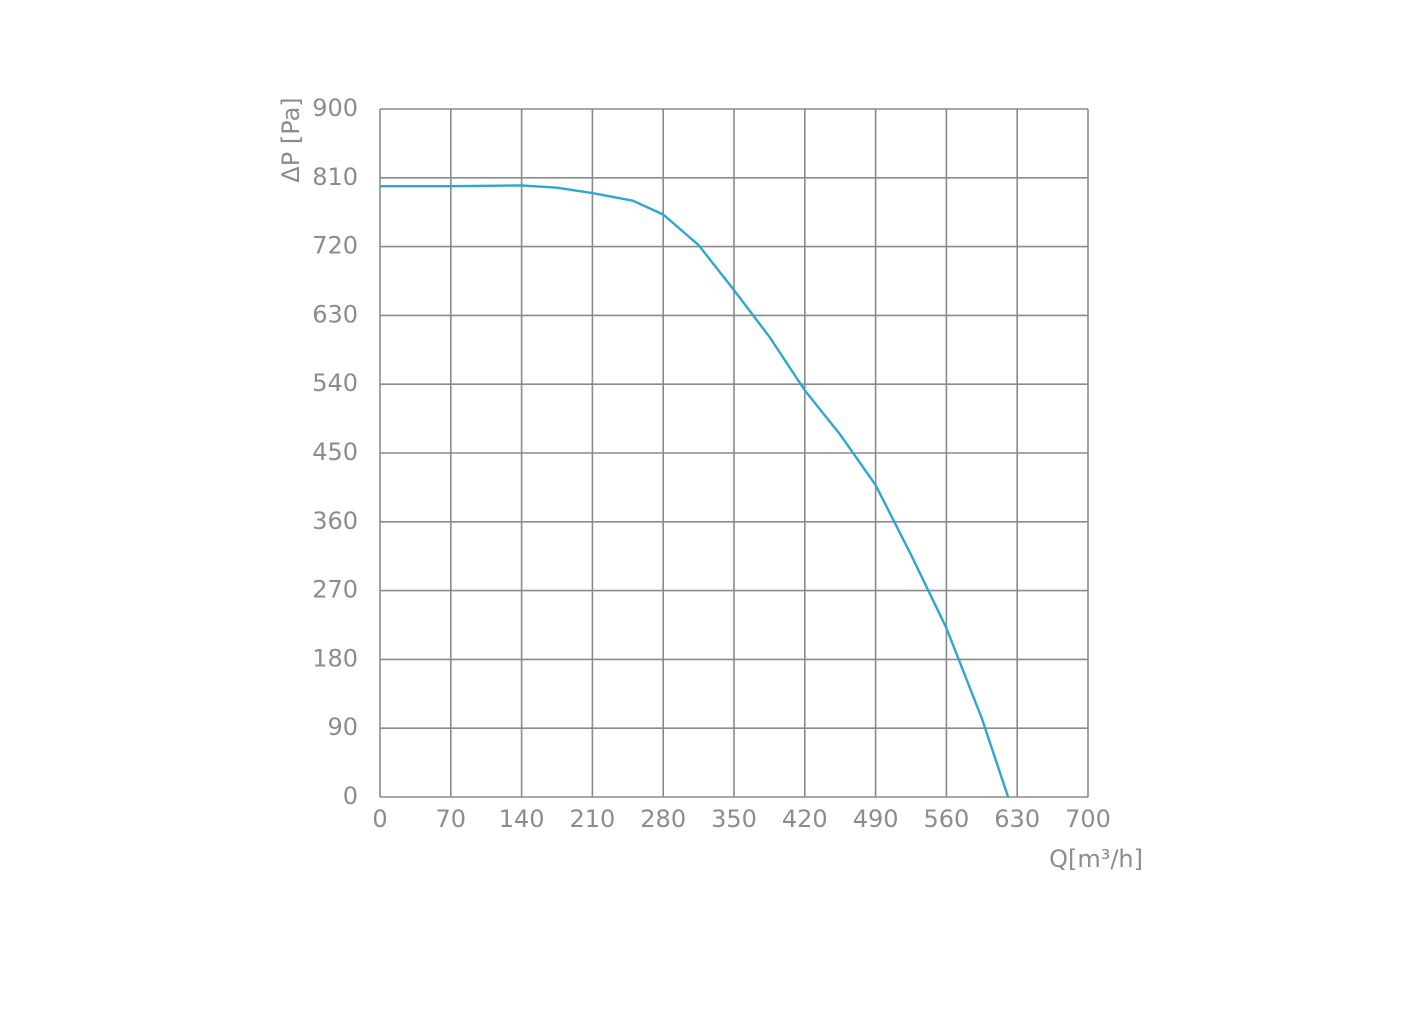  I want to click on x-tick-label: 70, so click(451, 819).